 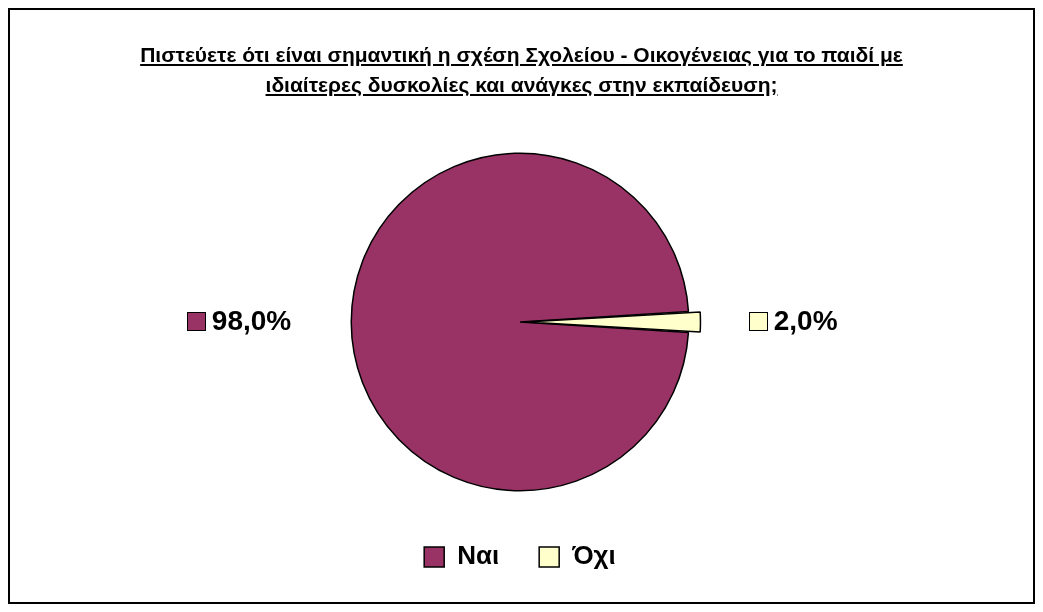 I want to click on data-label: 2,0%, so click(x=805, y=321).